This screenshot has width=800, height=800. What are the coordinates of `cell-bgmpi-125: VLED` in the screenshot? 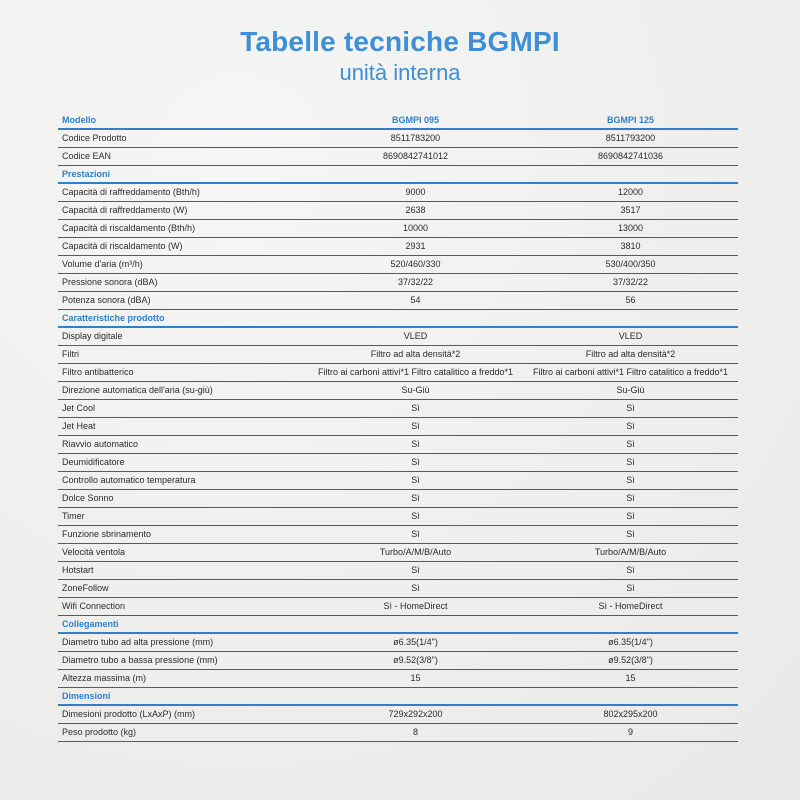 It's located at (630, 336).